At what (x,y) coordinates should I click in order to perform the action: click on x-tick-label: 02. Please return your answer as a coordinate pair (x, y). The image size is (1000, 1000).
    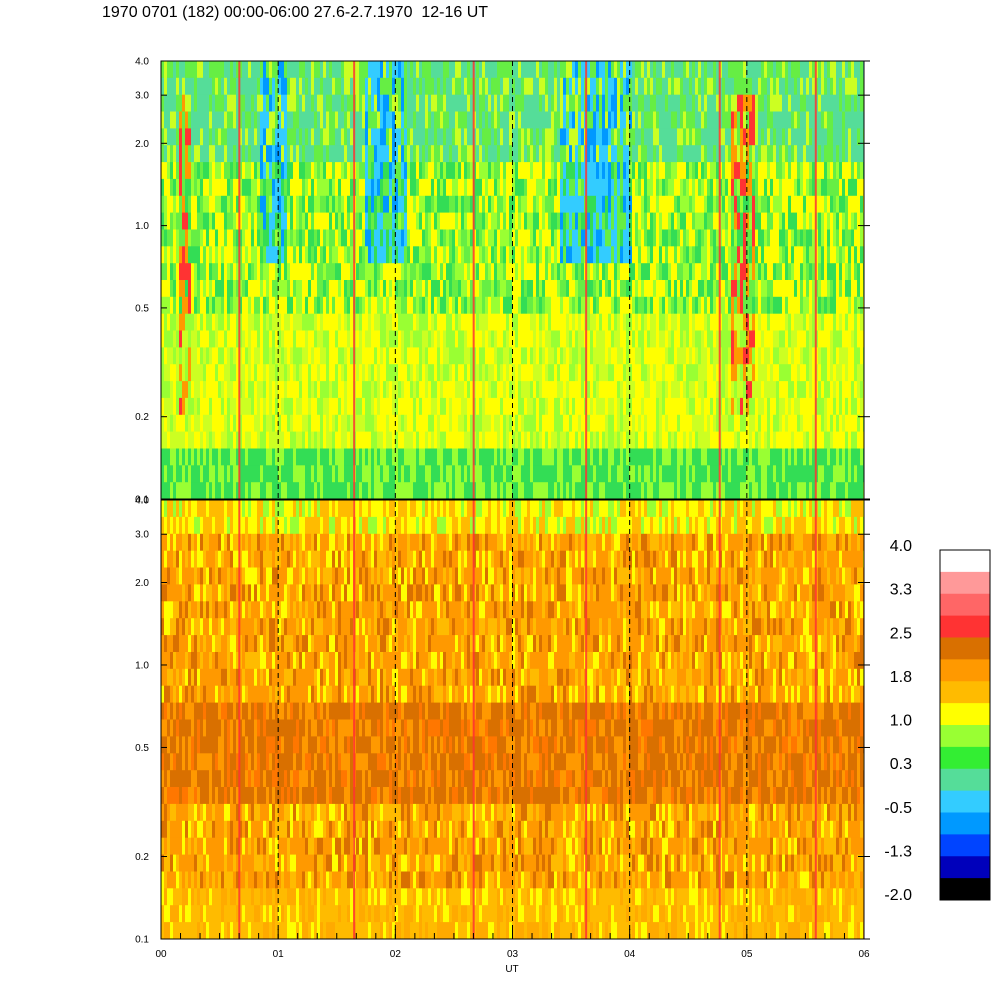
    Looking at the image, I should click on (396, 954).